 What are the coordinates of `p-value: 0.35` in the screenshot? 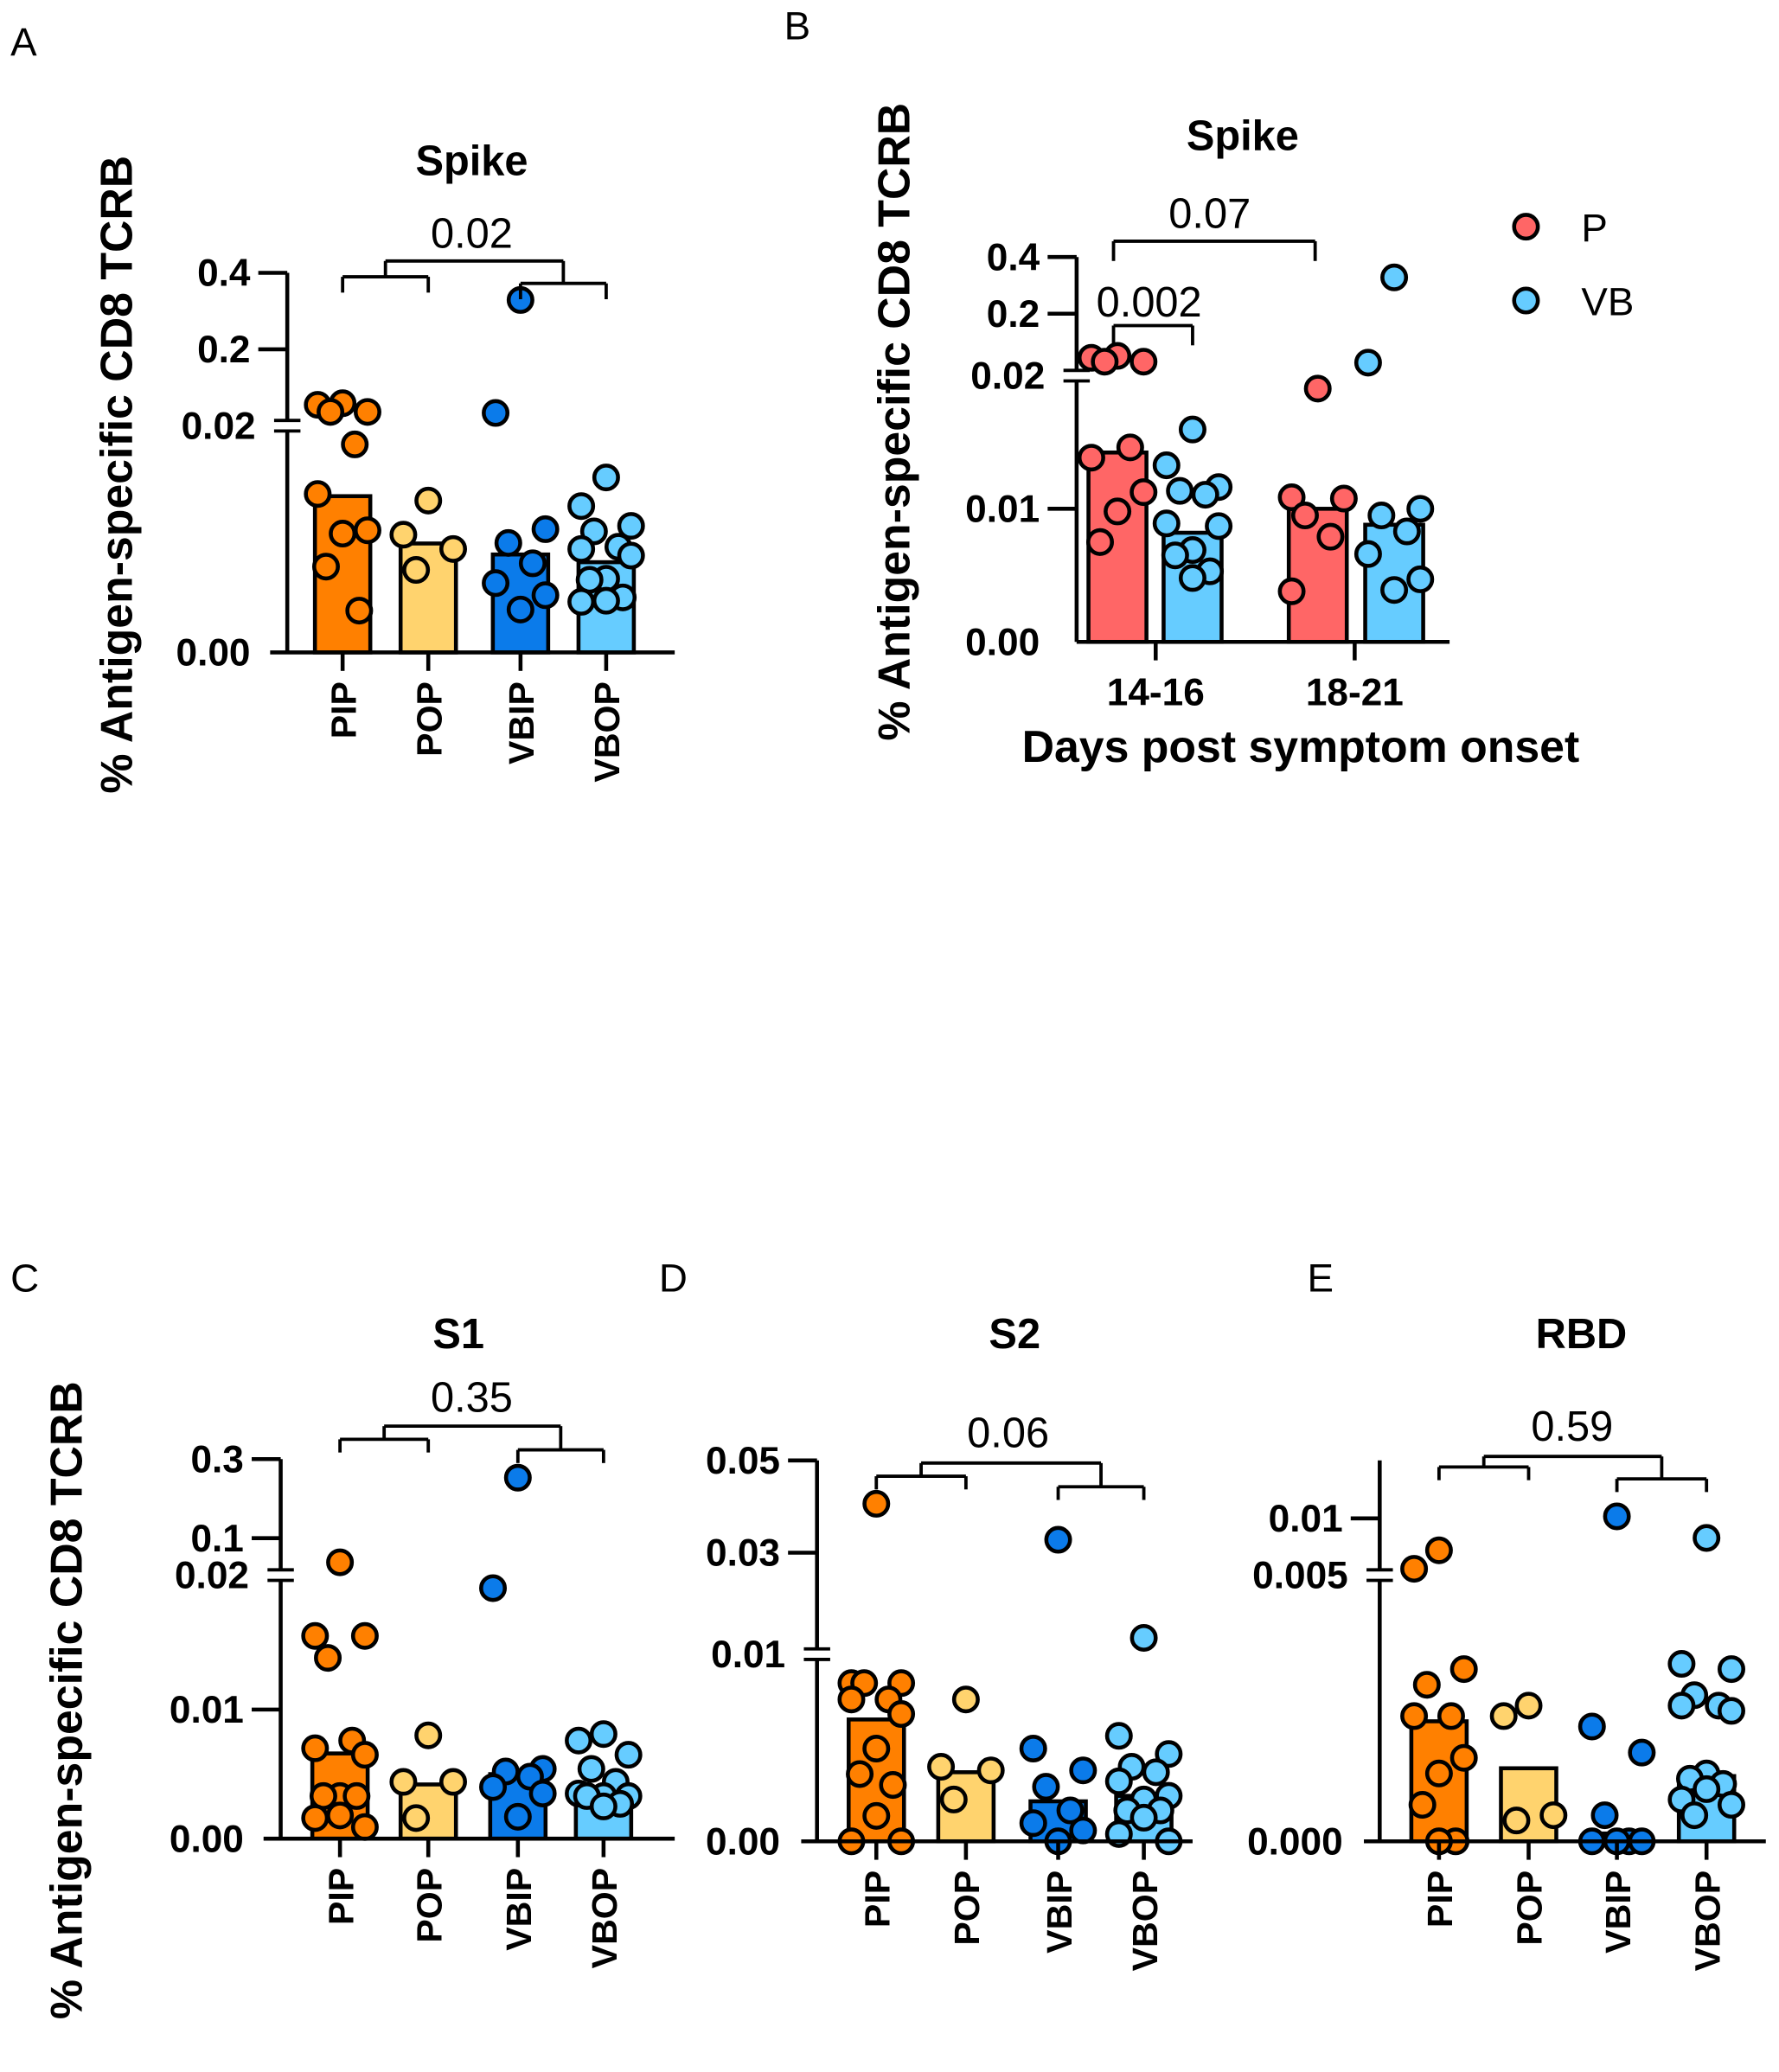 It's located at (472, 1397).